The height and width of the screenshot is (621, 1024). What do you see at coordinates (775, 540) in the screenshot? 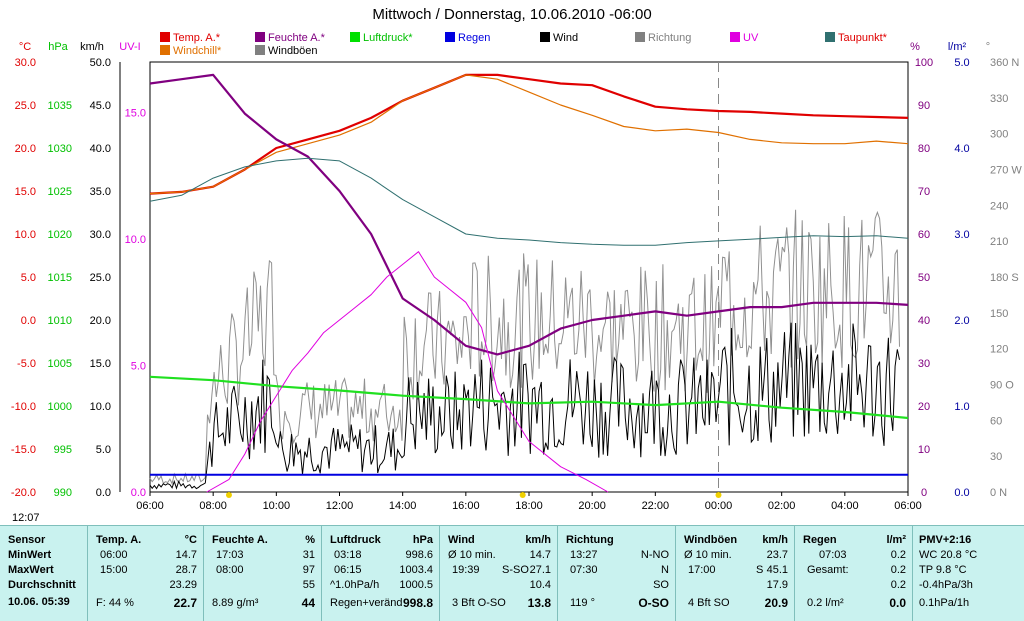
I see `gust-unit: km/h` at bounding box center [775, 540].